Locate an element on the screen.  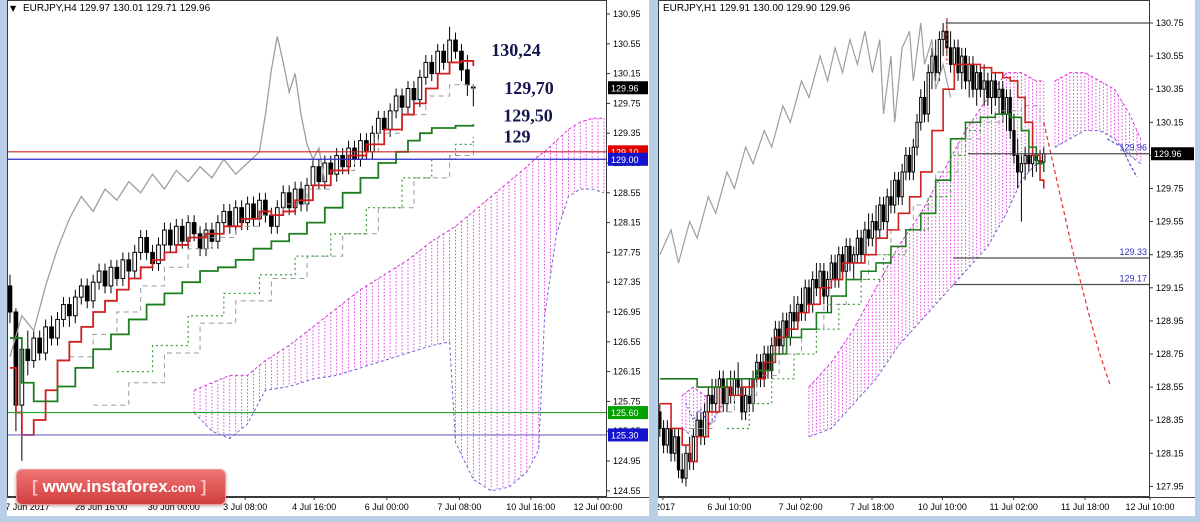
chart-title: EURJPY,H1 129.91 130.00 129.90 129.96 is located at coordinates (757, 8).